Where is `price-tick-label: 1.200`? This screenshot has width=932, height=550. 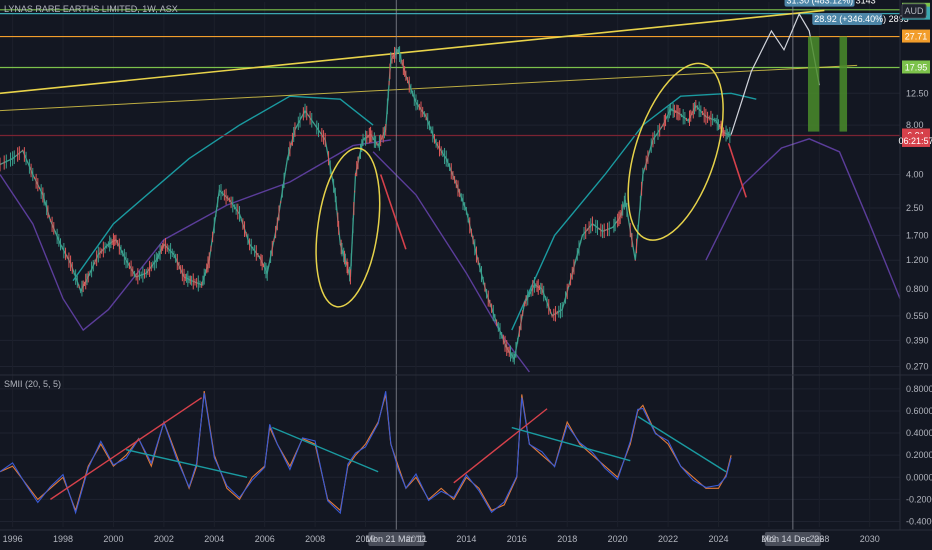
price-tick-label: 1.200 is located at coordinates (917, 260).